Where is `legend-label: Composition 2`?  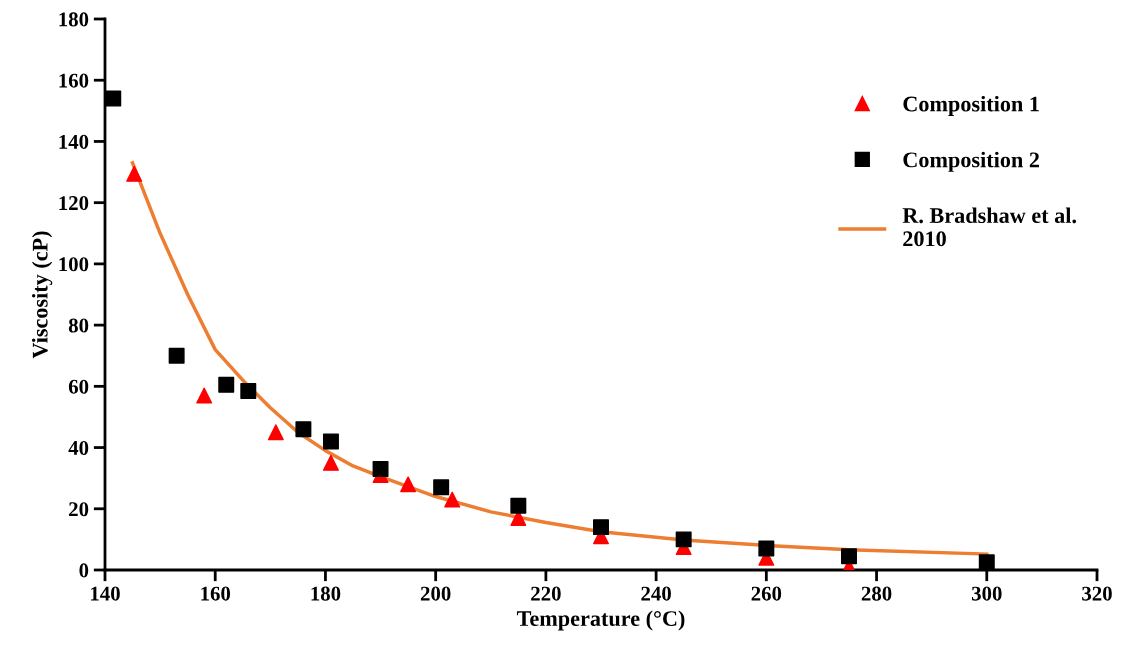 legend-label: Composition 2 is located at coordinates (971, 161).